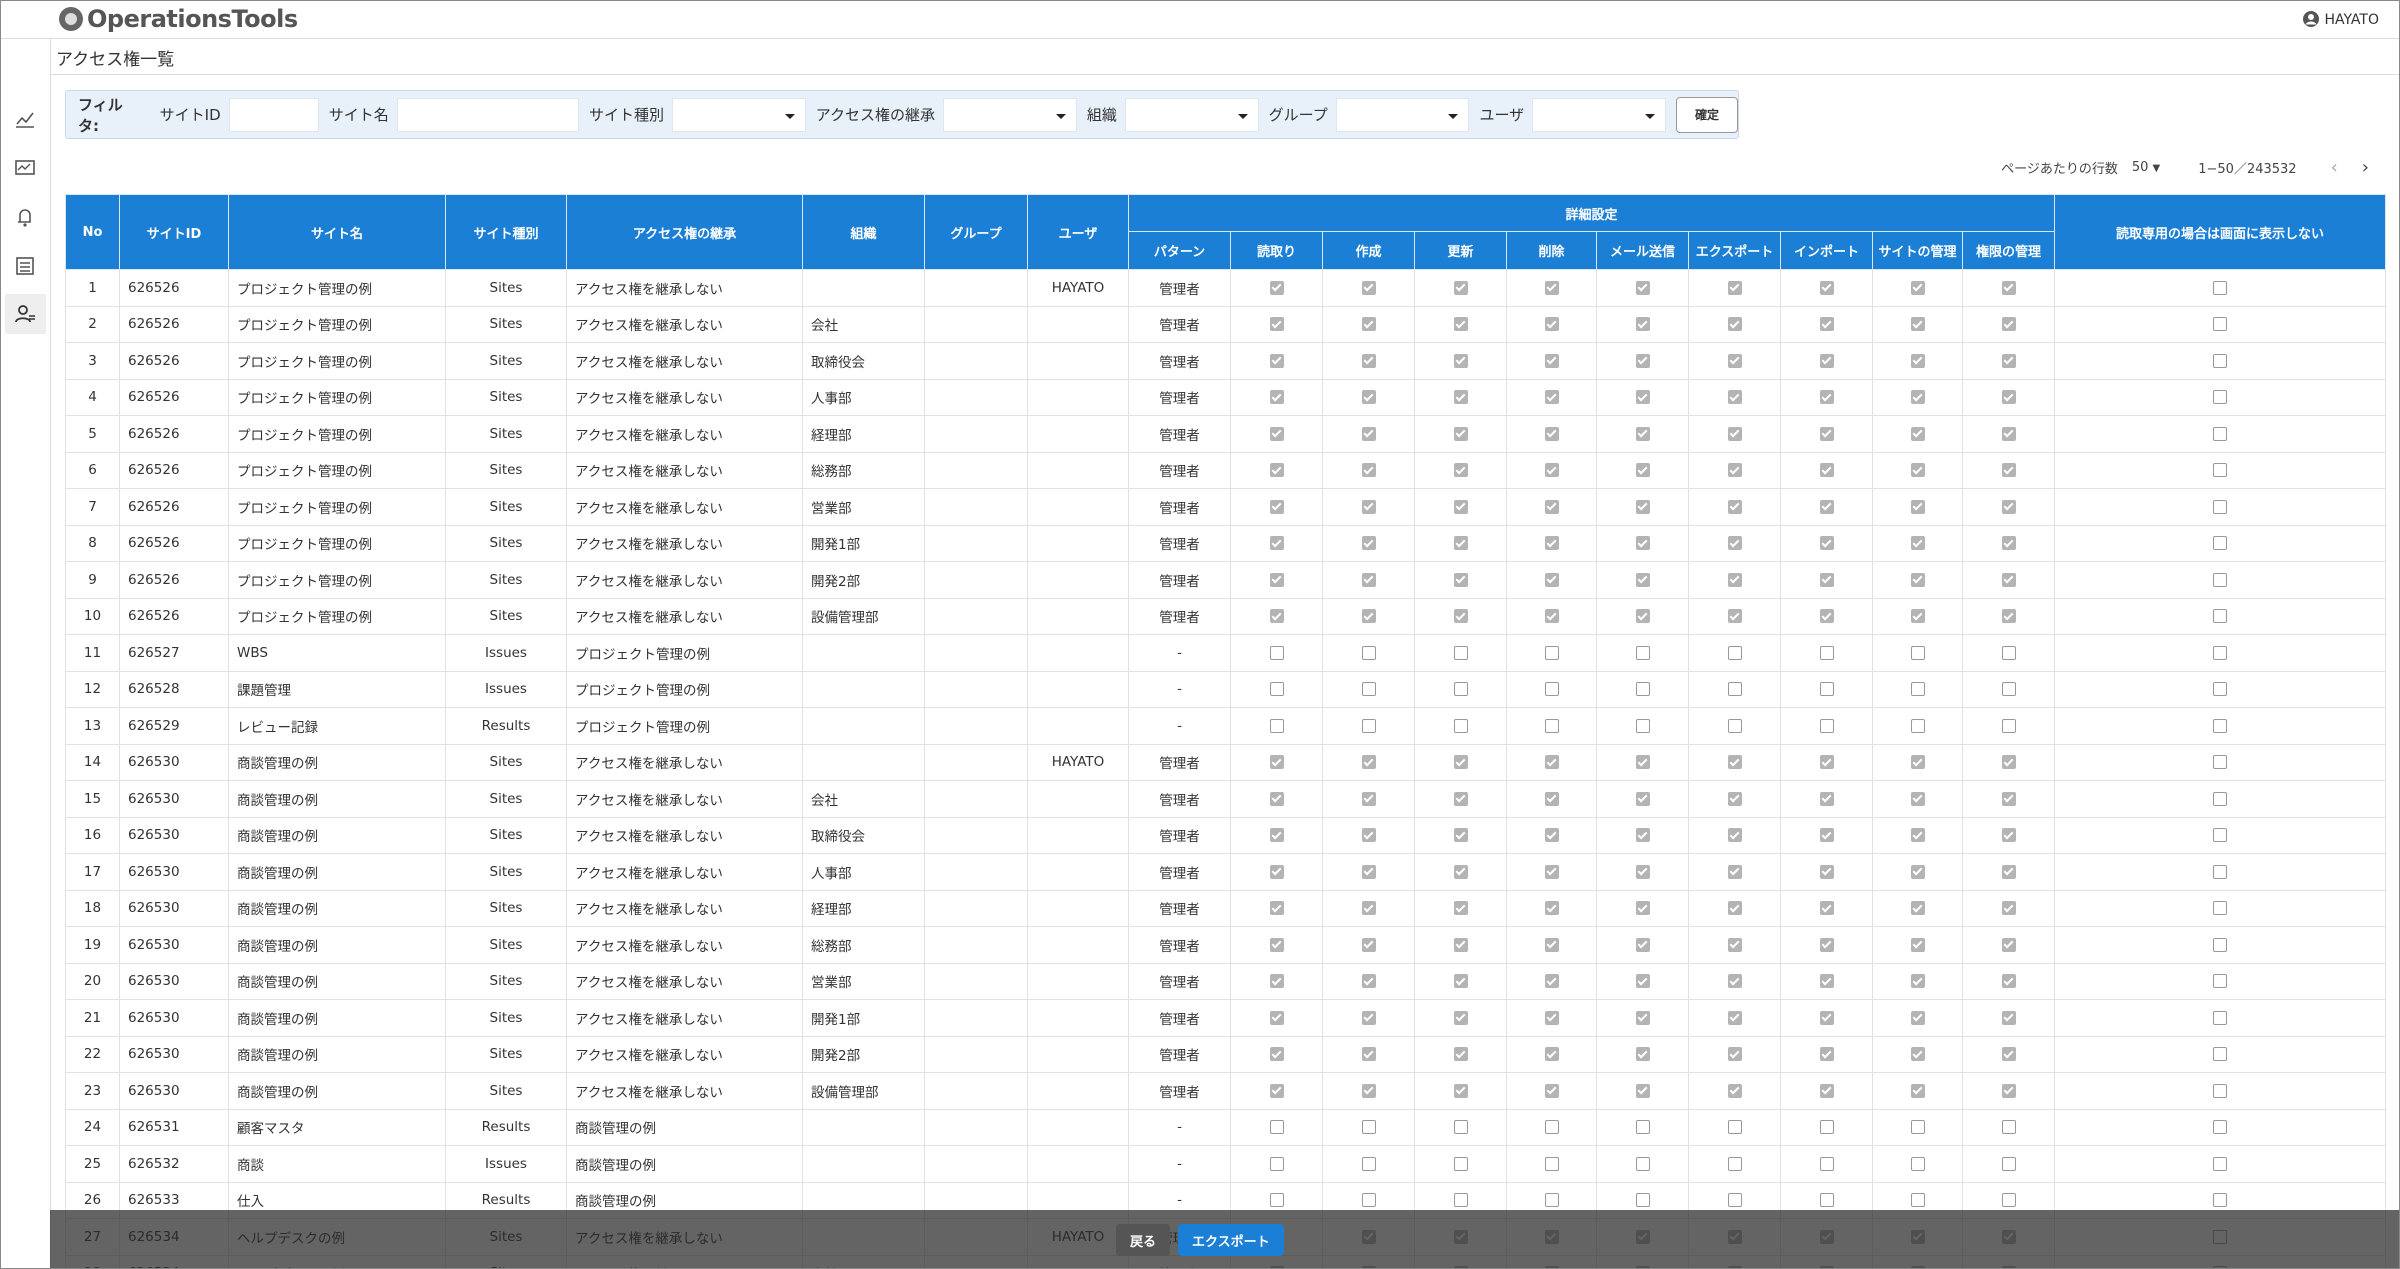 This screenshot has height=1269, width=2400. I want to click on next-page: ›, so click(2365, 167).